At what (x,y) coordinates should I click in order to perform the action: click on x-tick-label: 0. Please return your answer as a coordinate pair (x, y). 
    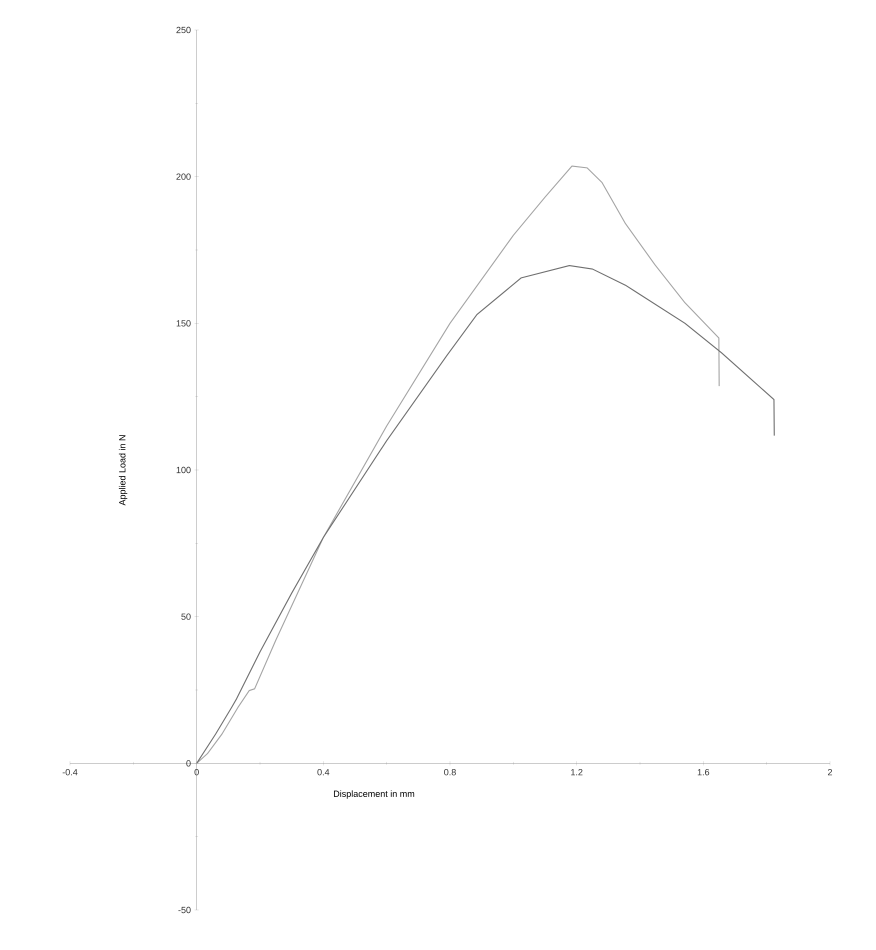
    Looking at the image, I should click on (196, 772).